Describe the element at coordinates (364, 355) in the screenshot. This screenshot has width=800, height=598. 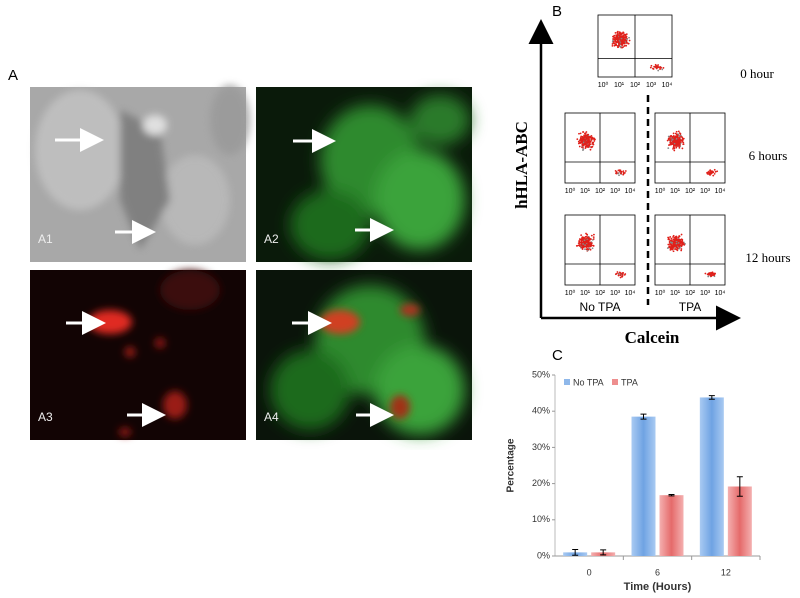
I see `micrograph` at that location.